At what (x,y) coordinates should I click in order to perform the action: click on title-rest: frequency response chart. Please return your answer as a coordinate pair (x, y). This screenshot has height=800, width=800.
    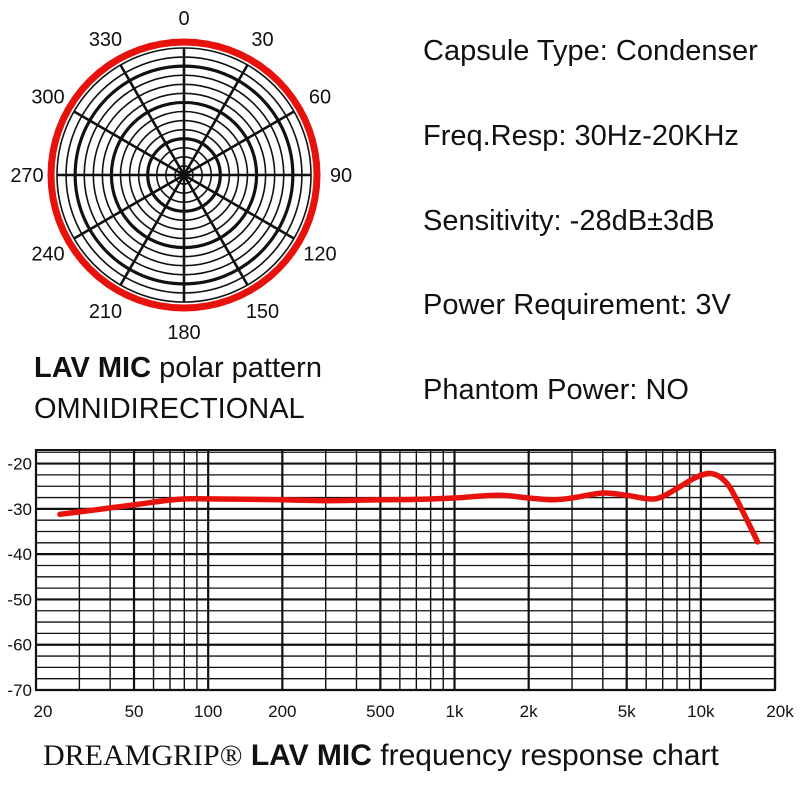
    Looking at the image, I should click on (549, 755).